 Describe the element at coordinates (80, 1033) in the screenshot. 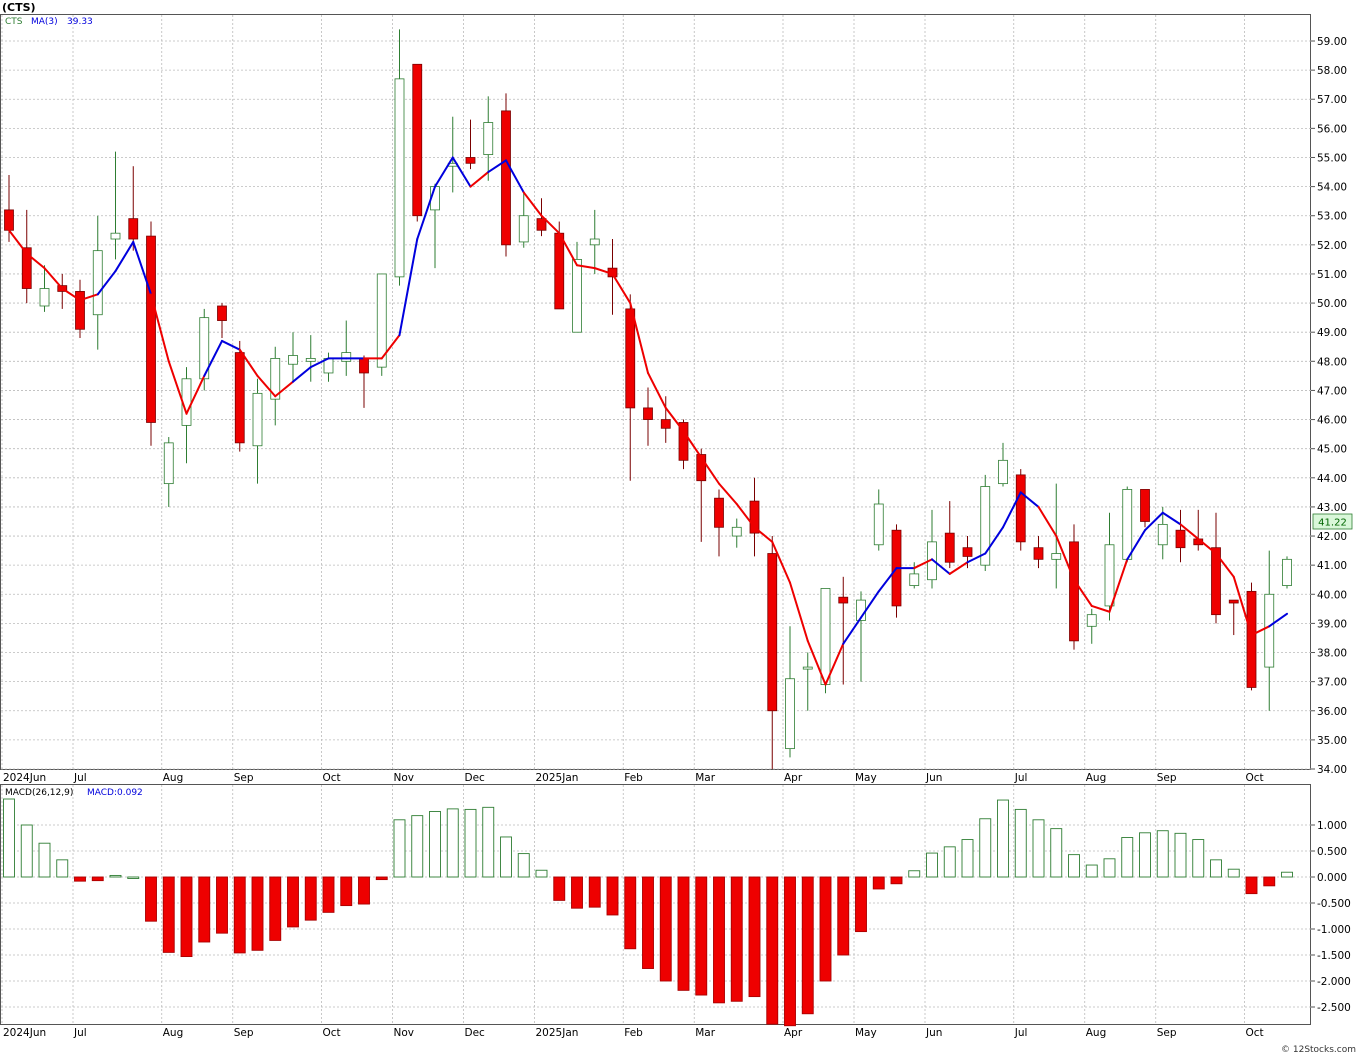

I see `macd-x-tick-label: Jul` at that location.